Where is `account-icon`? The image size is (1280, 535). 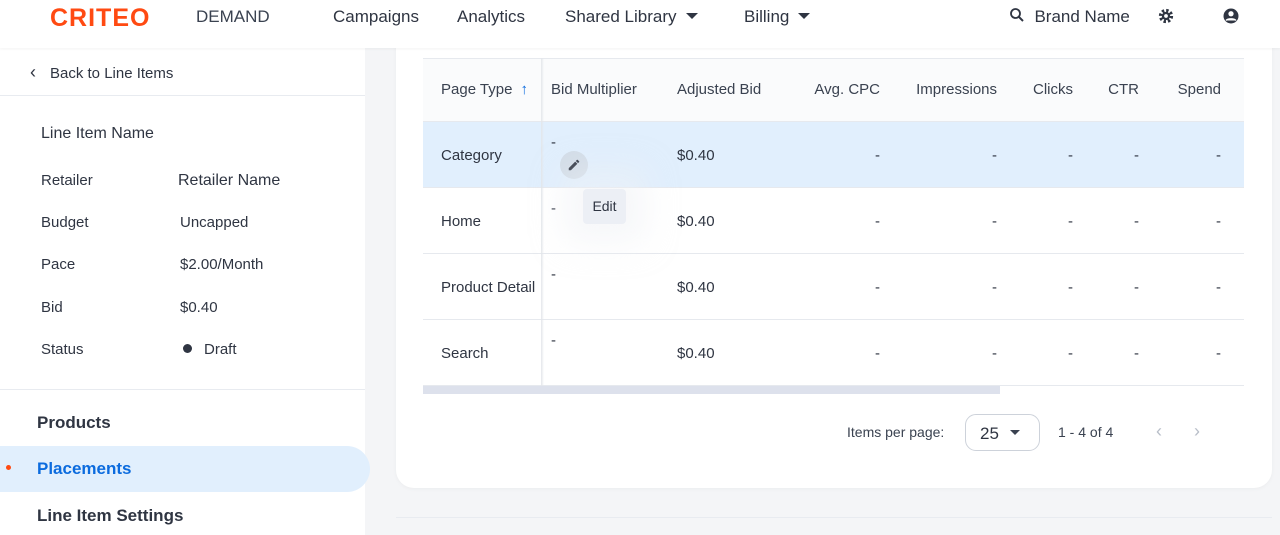 account-icon is located at coordinates (1231, 16).